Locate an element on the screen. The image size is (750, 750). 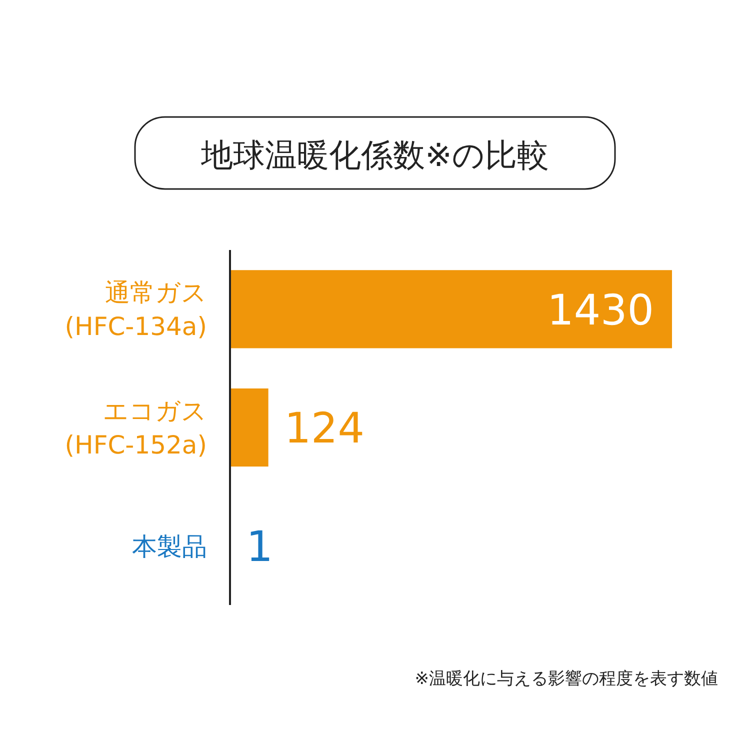
data-label: 1430 is located at coordinates (600, 309).